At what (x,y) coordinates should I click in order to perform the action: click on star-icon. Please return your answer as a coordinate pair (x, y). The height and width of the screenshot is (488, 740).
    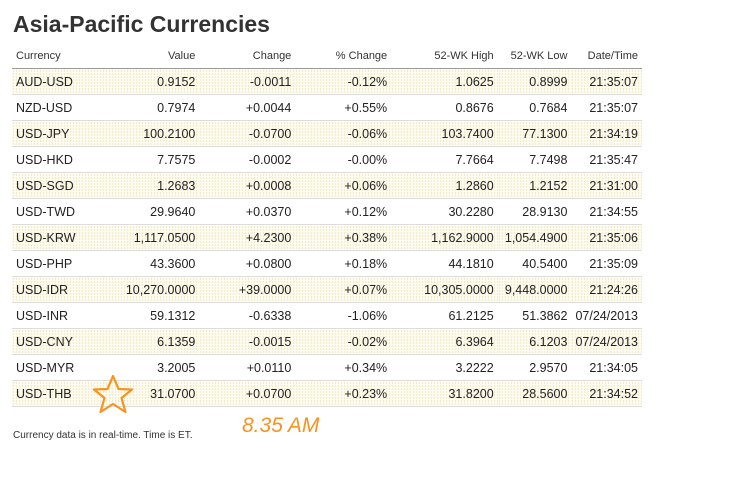
    Looking at the image, I should click on (113, 394).